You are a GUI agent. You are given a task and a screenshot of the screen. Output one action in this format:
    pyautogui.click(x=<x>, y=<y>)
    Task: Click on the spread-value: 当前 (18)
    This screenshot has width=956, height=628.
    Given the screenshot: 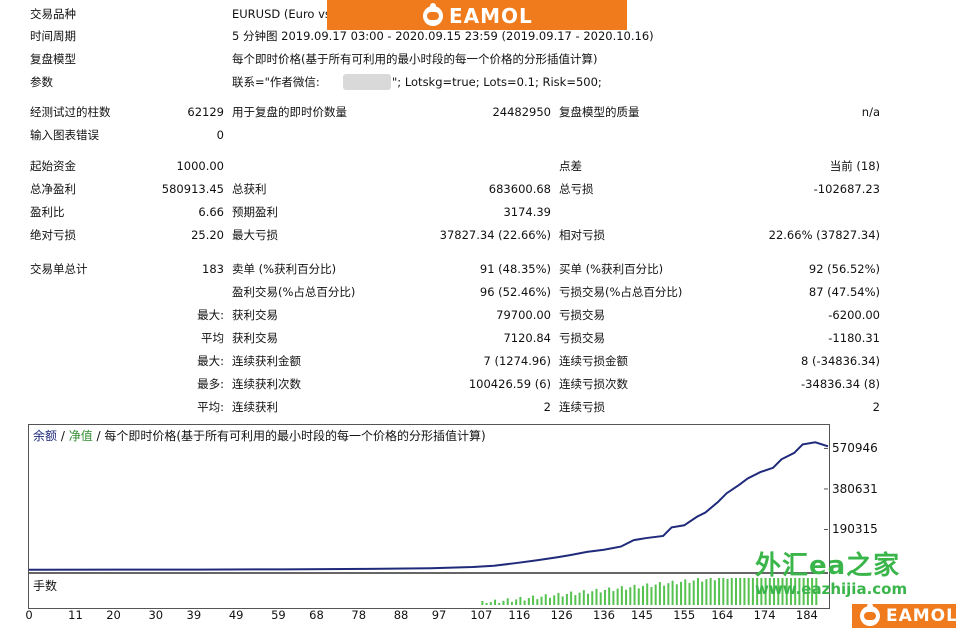 What is the action you would take?
    pyautogui.click(x=854, y=166)
    